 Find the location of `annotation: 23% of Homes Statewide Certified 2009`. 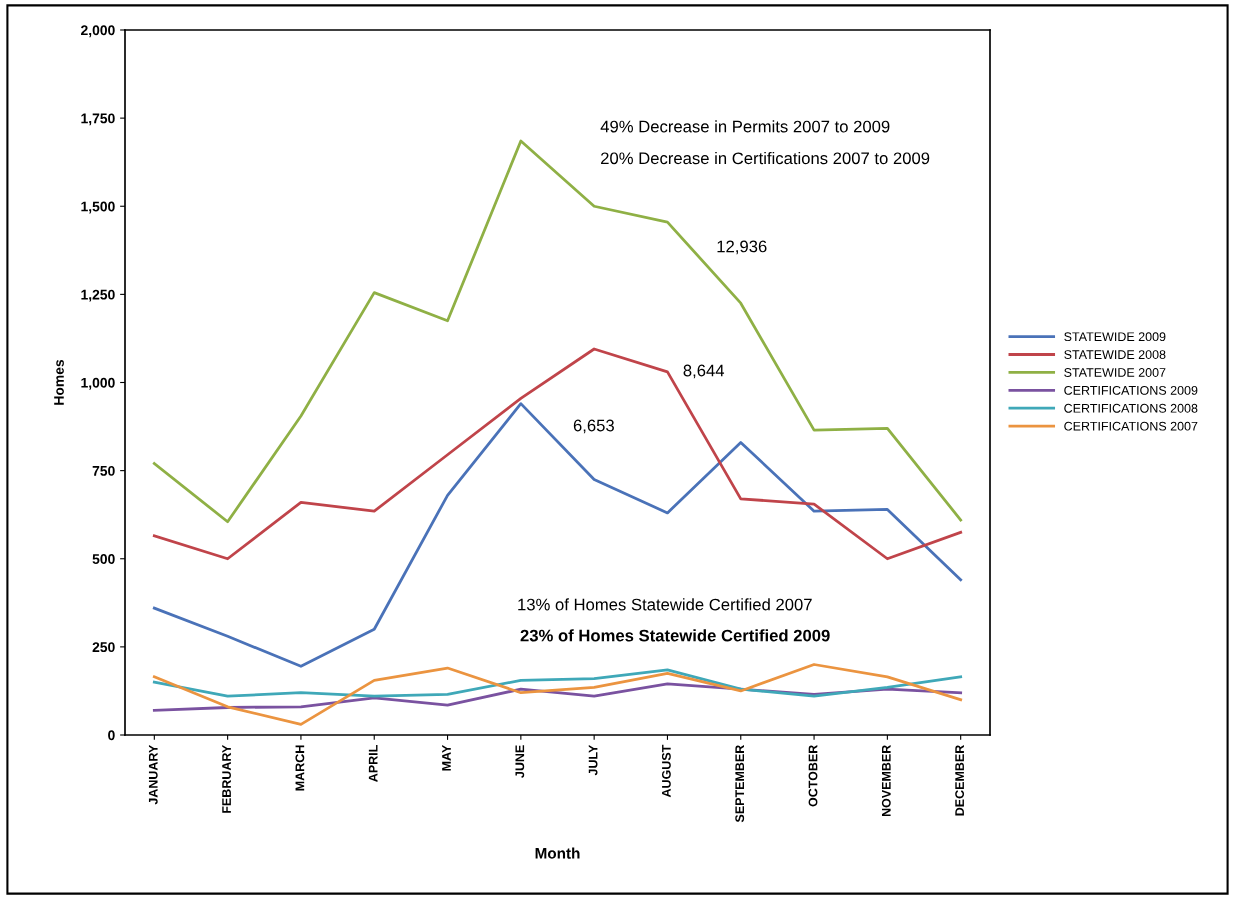

annotation: 23% of Homes Statewide Certified 2009 is located at coordinates (675, 635).